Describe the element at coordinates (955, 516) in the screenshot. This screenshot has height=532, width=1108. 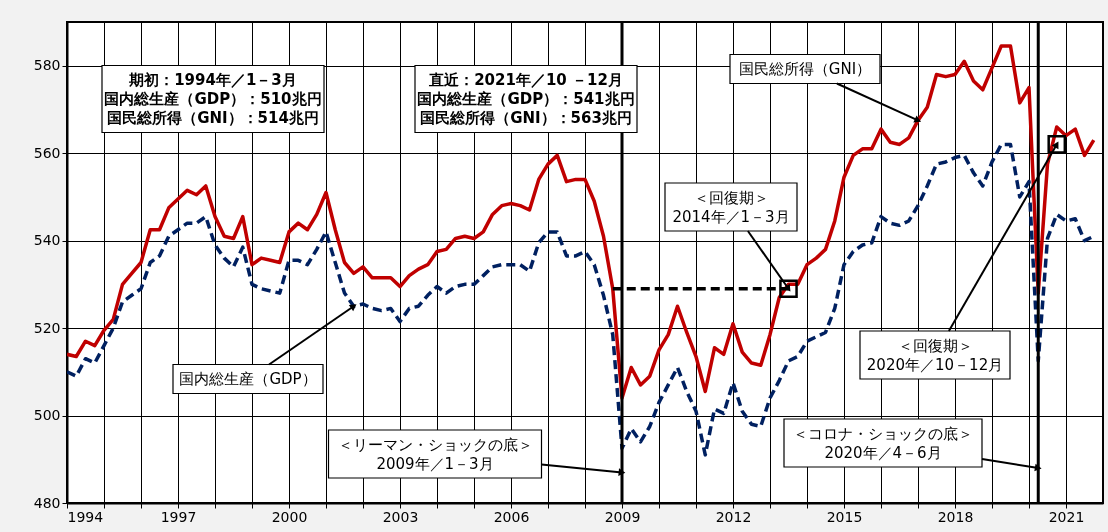
I see `x-tick-label: 2018` at that location.